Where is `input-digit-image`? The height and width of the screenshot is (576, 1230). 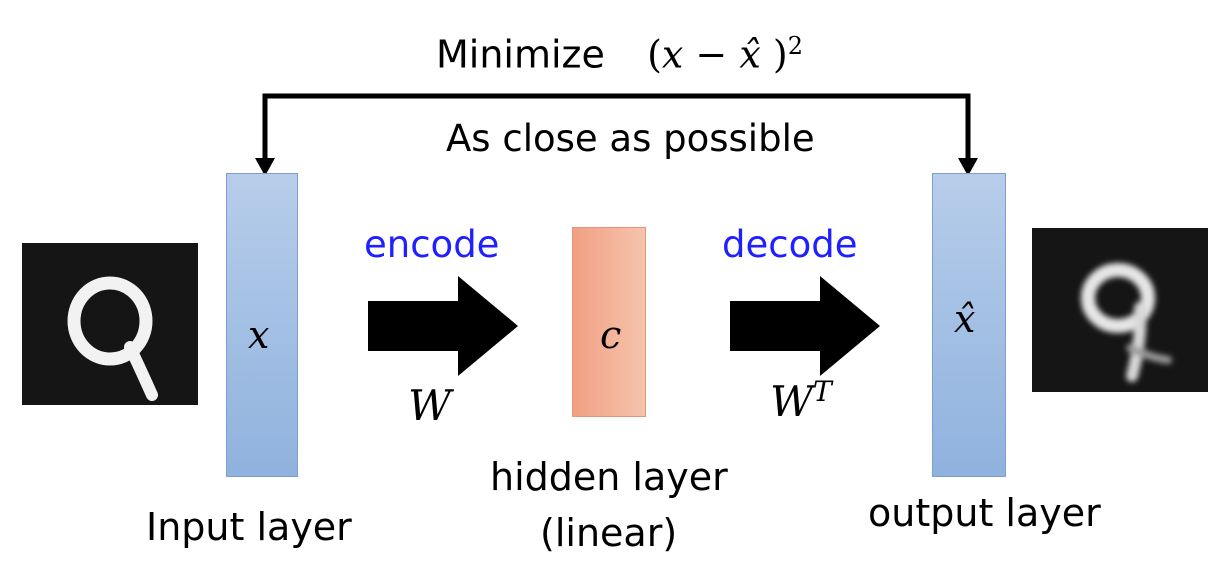
input-digit-image is located at coordinates (110, 324).